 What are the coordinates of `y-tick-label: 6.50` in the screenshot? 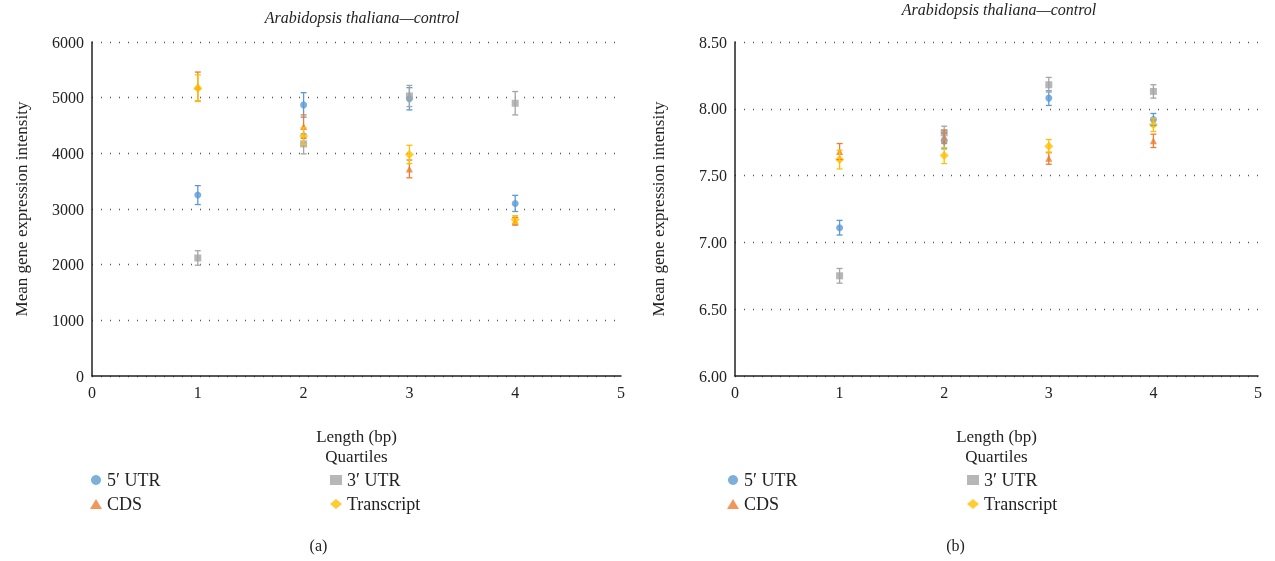 It's located at (713, 309).